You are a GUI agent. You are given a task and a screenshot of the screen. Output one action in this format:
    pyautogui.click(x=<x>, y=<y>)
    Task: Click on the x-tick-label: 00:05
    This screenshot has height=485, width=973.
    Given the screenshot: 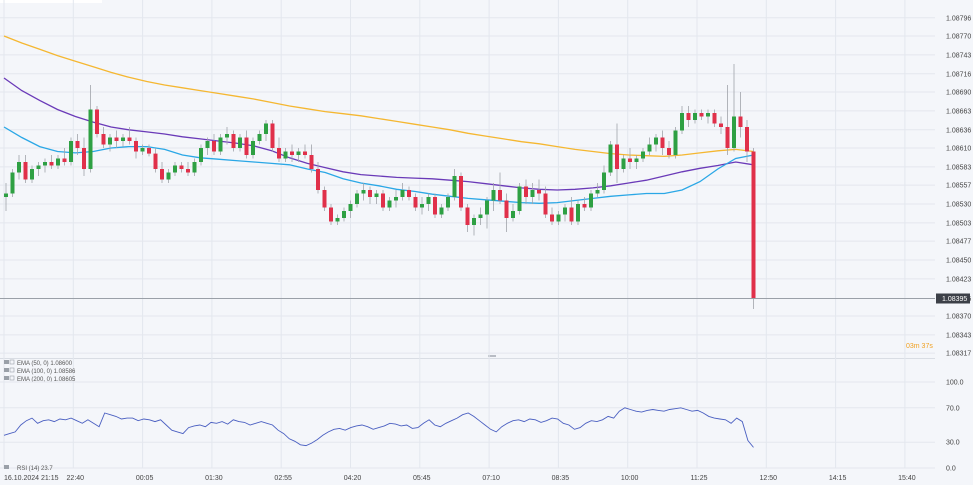 What is the action you would take?
    pyautogui.click(x=145, y=478)
    